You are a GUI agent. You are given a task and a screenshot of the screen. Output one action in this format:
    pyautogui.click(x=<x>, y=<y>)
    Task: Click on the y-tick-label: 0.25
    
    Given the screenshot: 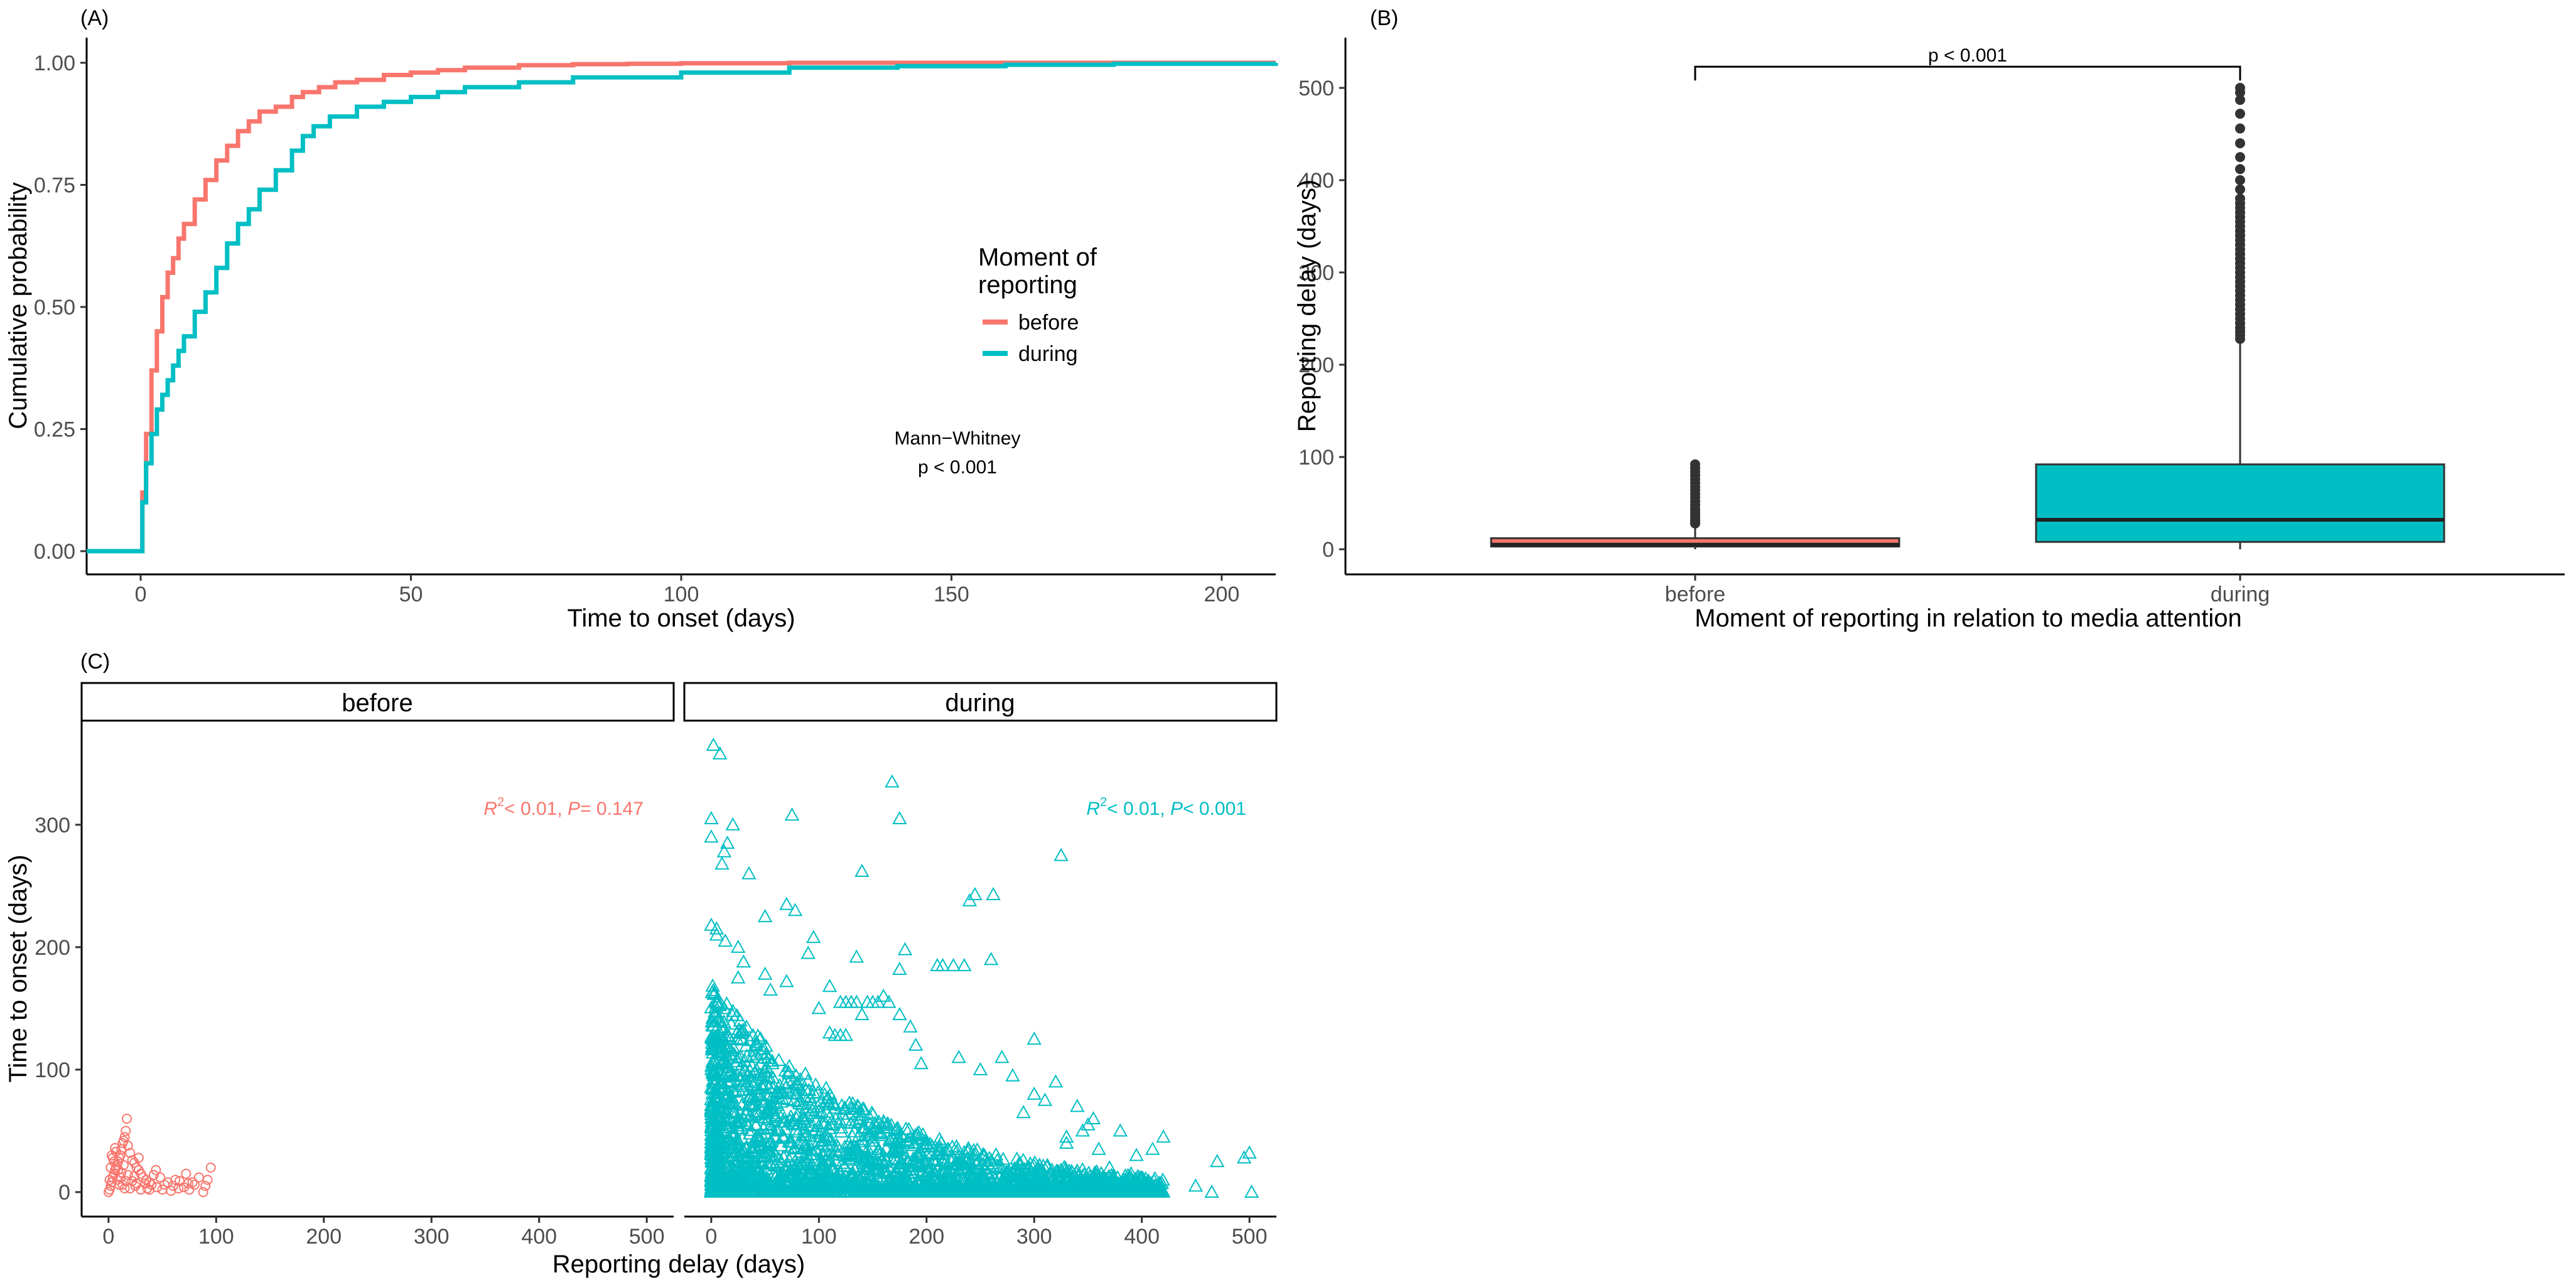 What is the action you would take?
    pyautogui.click(x=55, y=430)
    